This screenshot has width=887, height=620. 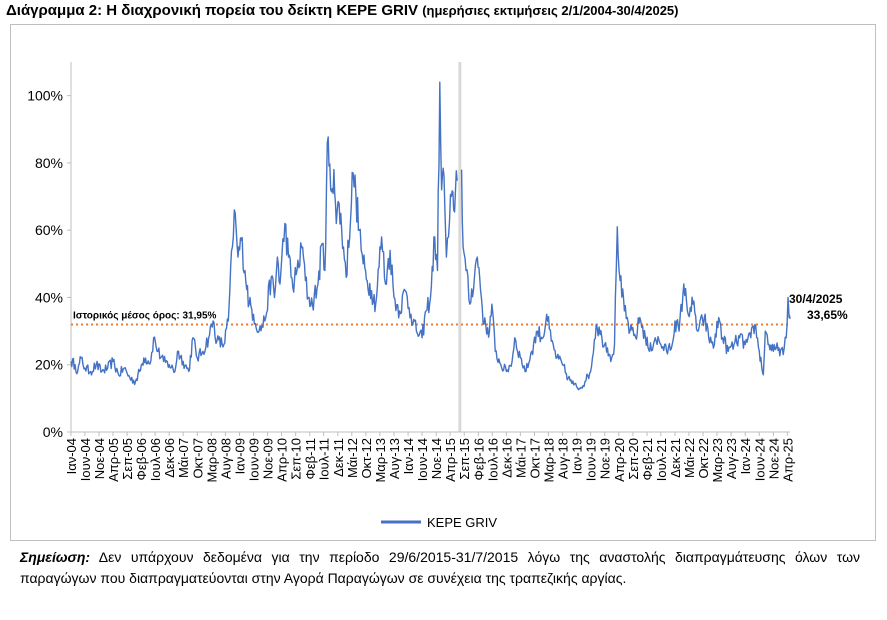 I want to click on x-tick-label: Φεβ-11, so click(x=310, y=458).